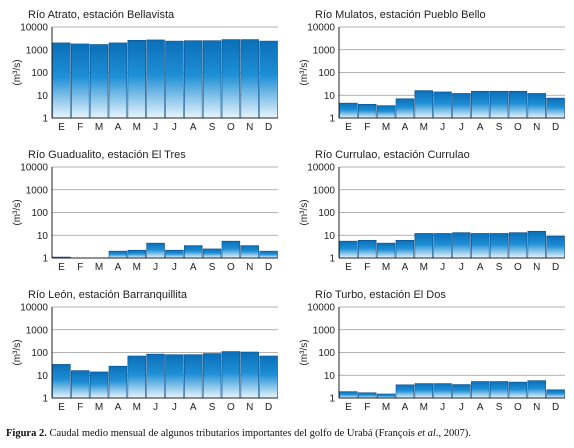  I want to click on chart-title: Río Mulatos, estación Pueblo Bello, so click(400, 15).